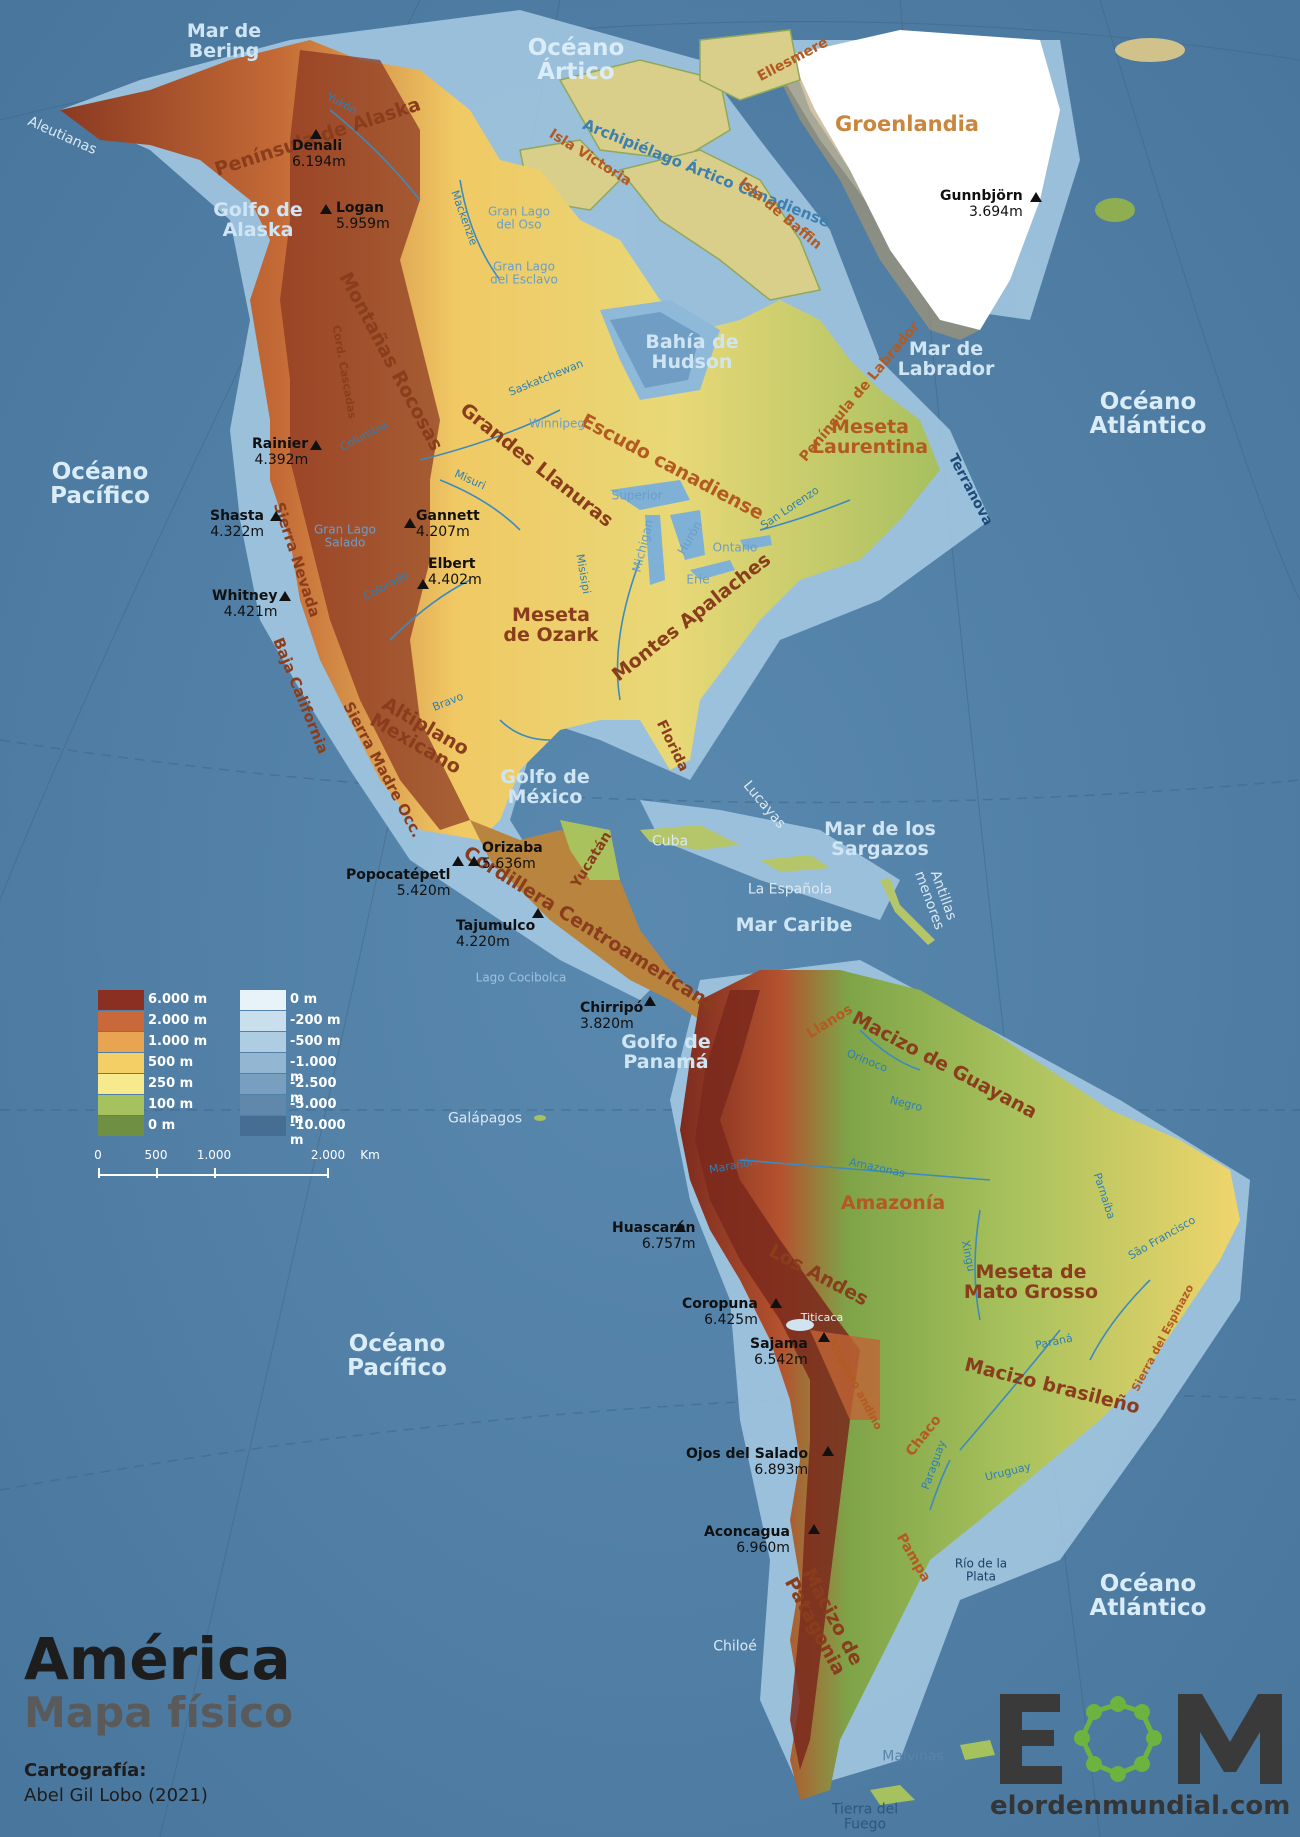 The image size is (1300, 1837). I want to click on elevation-legend-label: 100 m, so click(171, 1104).